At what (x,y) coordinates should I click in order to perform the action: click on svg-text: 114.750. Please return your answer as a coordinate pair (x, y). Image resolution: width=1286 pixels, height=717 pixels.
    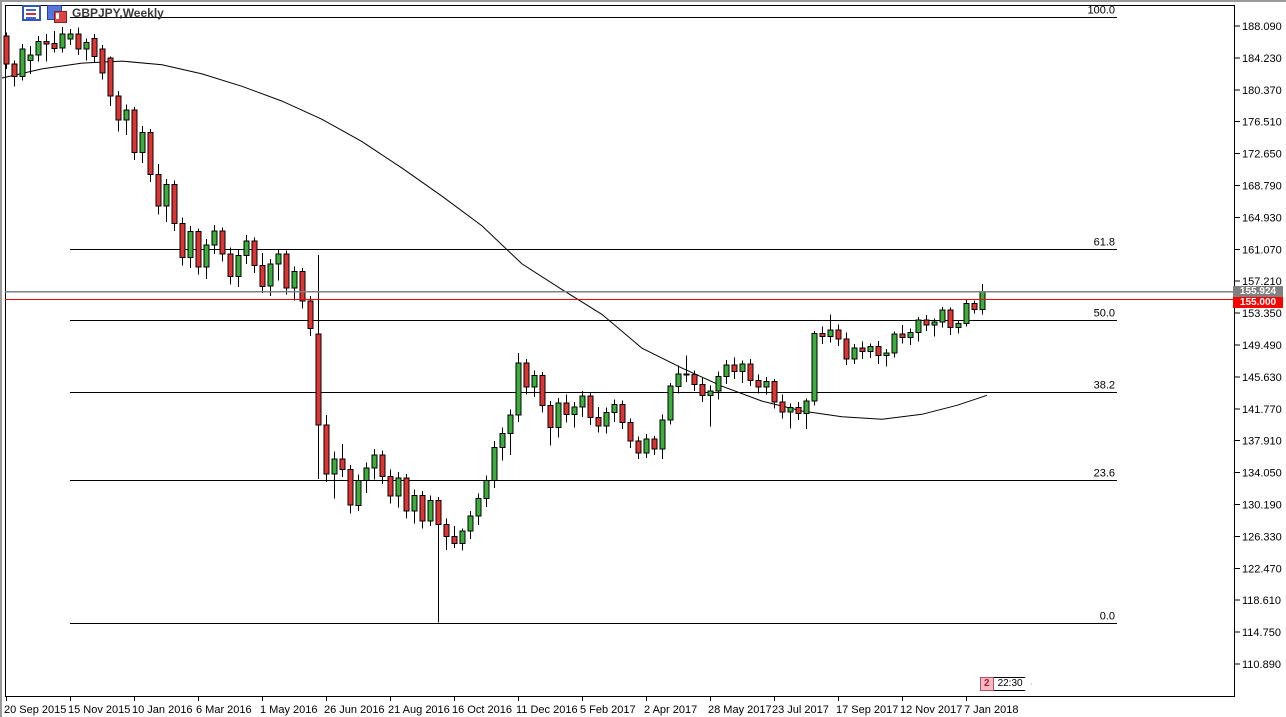
    Looking at the image, I should click on (1261, 633).